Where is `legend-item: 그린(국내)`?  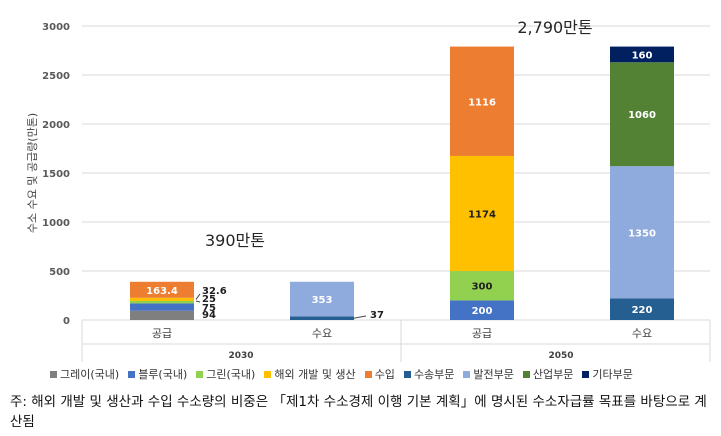 legend-item: 그린(국내) is located at coordinates (225, 374).